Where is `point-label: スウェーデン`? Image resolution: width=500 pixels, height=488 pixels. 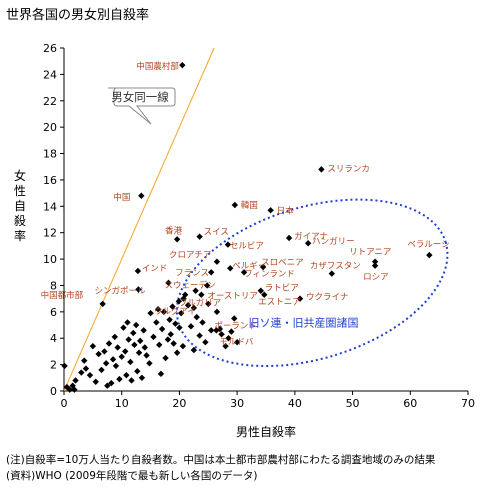 point-label: スウェーデン is located at coordinates (189, 285).